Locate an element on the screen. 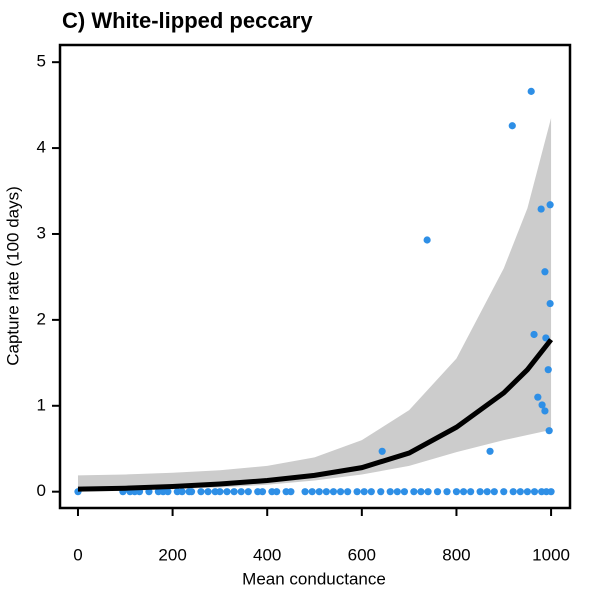 The image size is (600, 600). y-axis-label: Capture rate (100 days) is located at coordinates (12, 276).